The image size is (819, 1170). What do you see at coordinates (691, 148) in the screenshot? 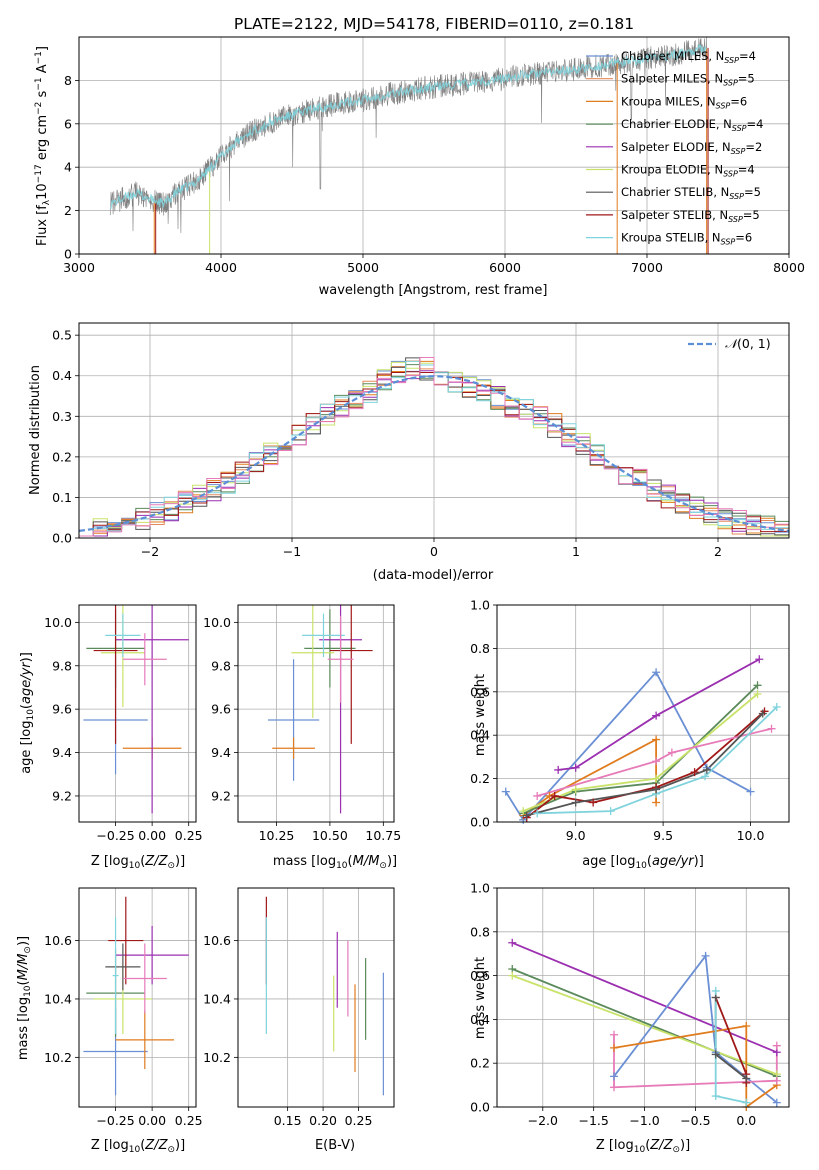
I see `legend-label: Salpeter ELODIE, NSSP=2` at bounding box center [691, 148].